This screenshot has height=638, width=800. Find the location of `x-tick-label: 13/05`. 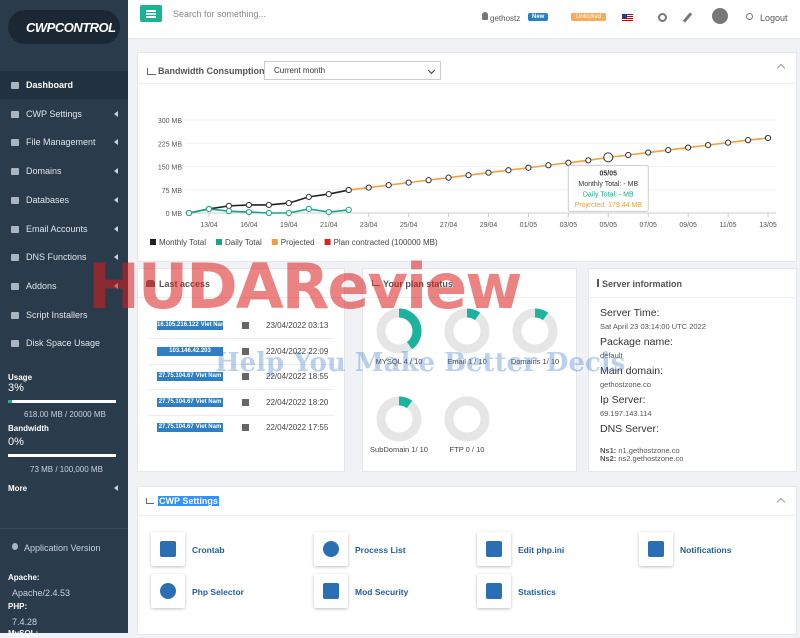

x-tick-label: 13/05 is located at coordinates (768, 225).